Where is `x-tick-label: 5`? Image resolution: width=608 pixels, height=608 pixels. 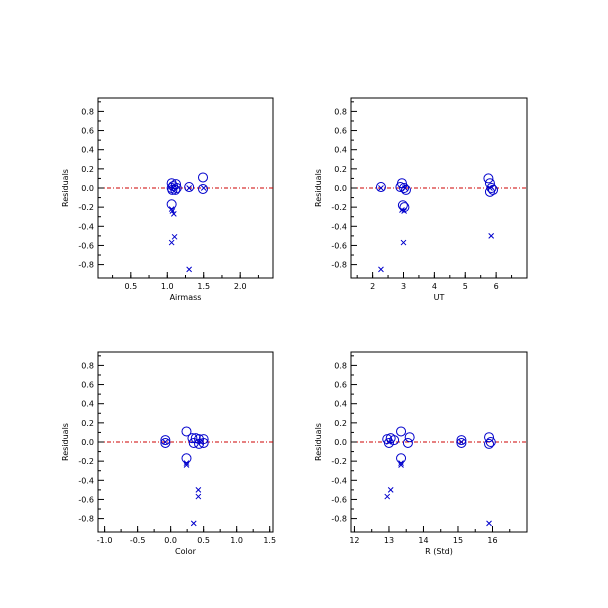
x-tick-label: 5 is located at coordinates (465, 286).